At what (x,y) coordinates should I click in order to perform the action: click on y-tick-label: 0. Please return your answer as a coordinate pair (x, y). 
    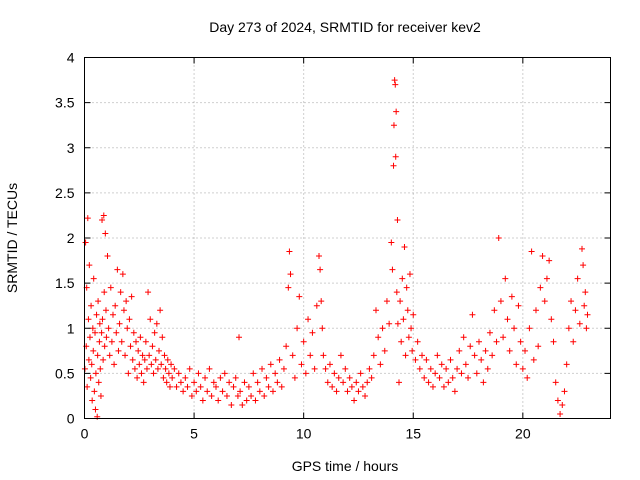
    Looking at the image, I should click on (71, 419).